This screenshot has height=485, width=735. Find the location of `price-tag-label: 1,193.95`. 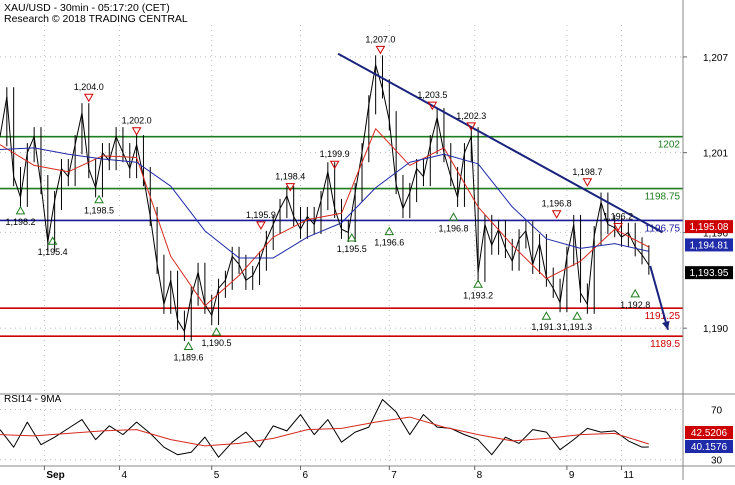

price-tag-label: 1,193.95 is located at coordinates (709, 273).